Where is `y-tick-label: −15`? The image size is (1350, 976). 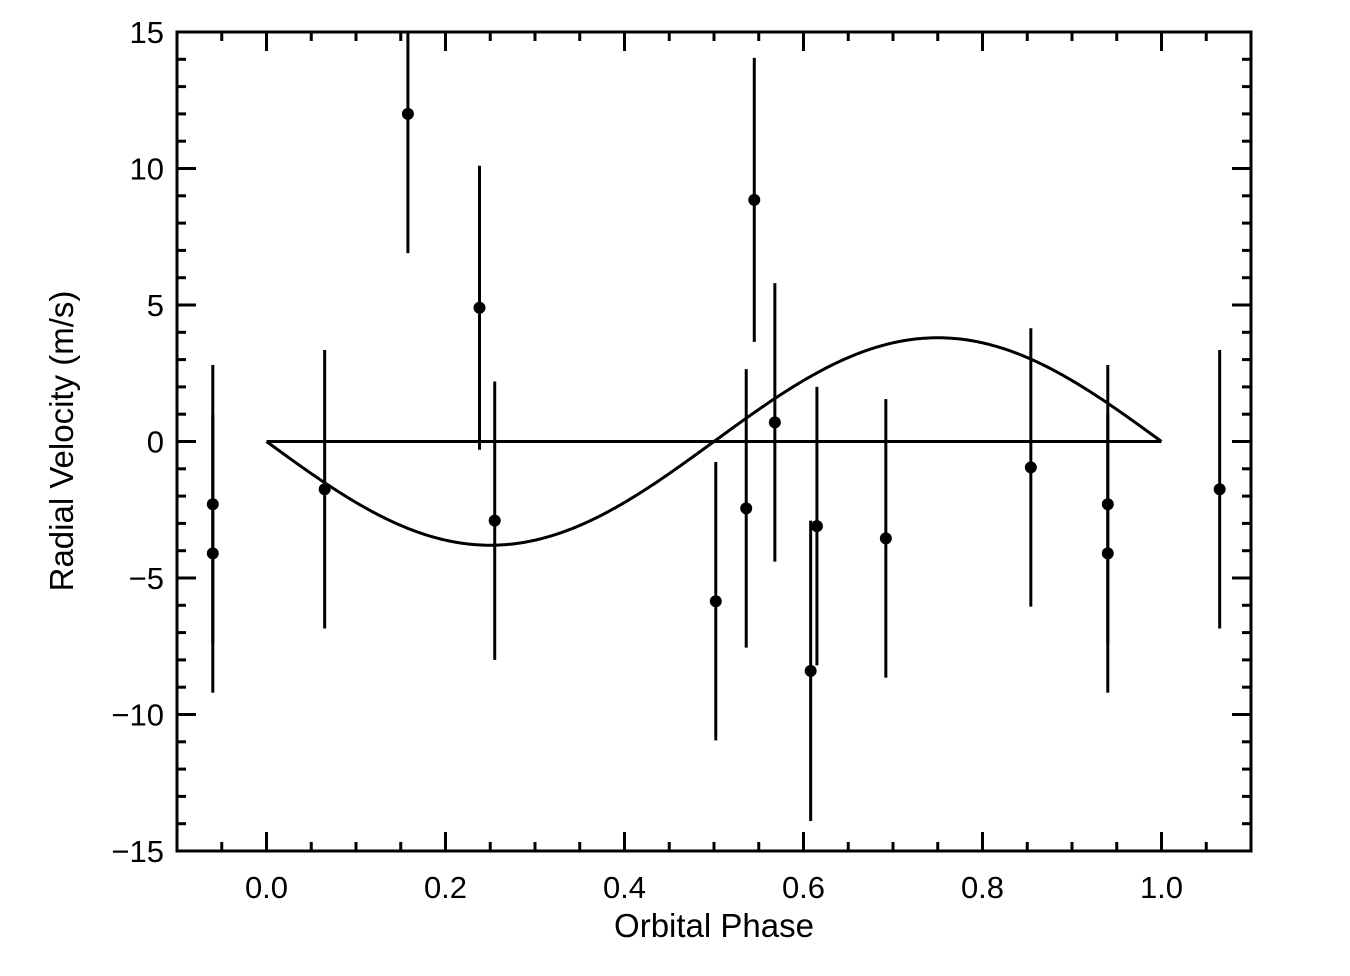 y-tick-label: −15 is located at coordinates (137, 851).